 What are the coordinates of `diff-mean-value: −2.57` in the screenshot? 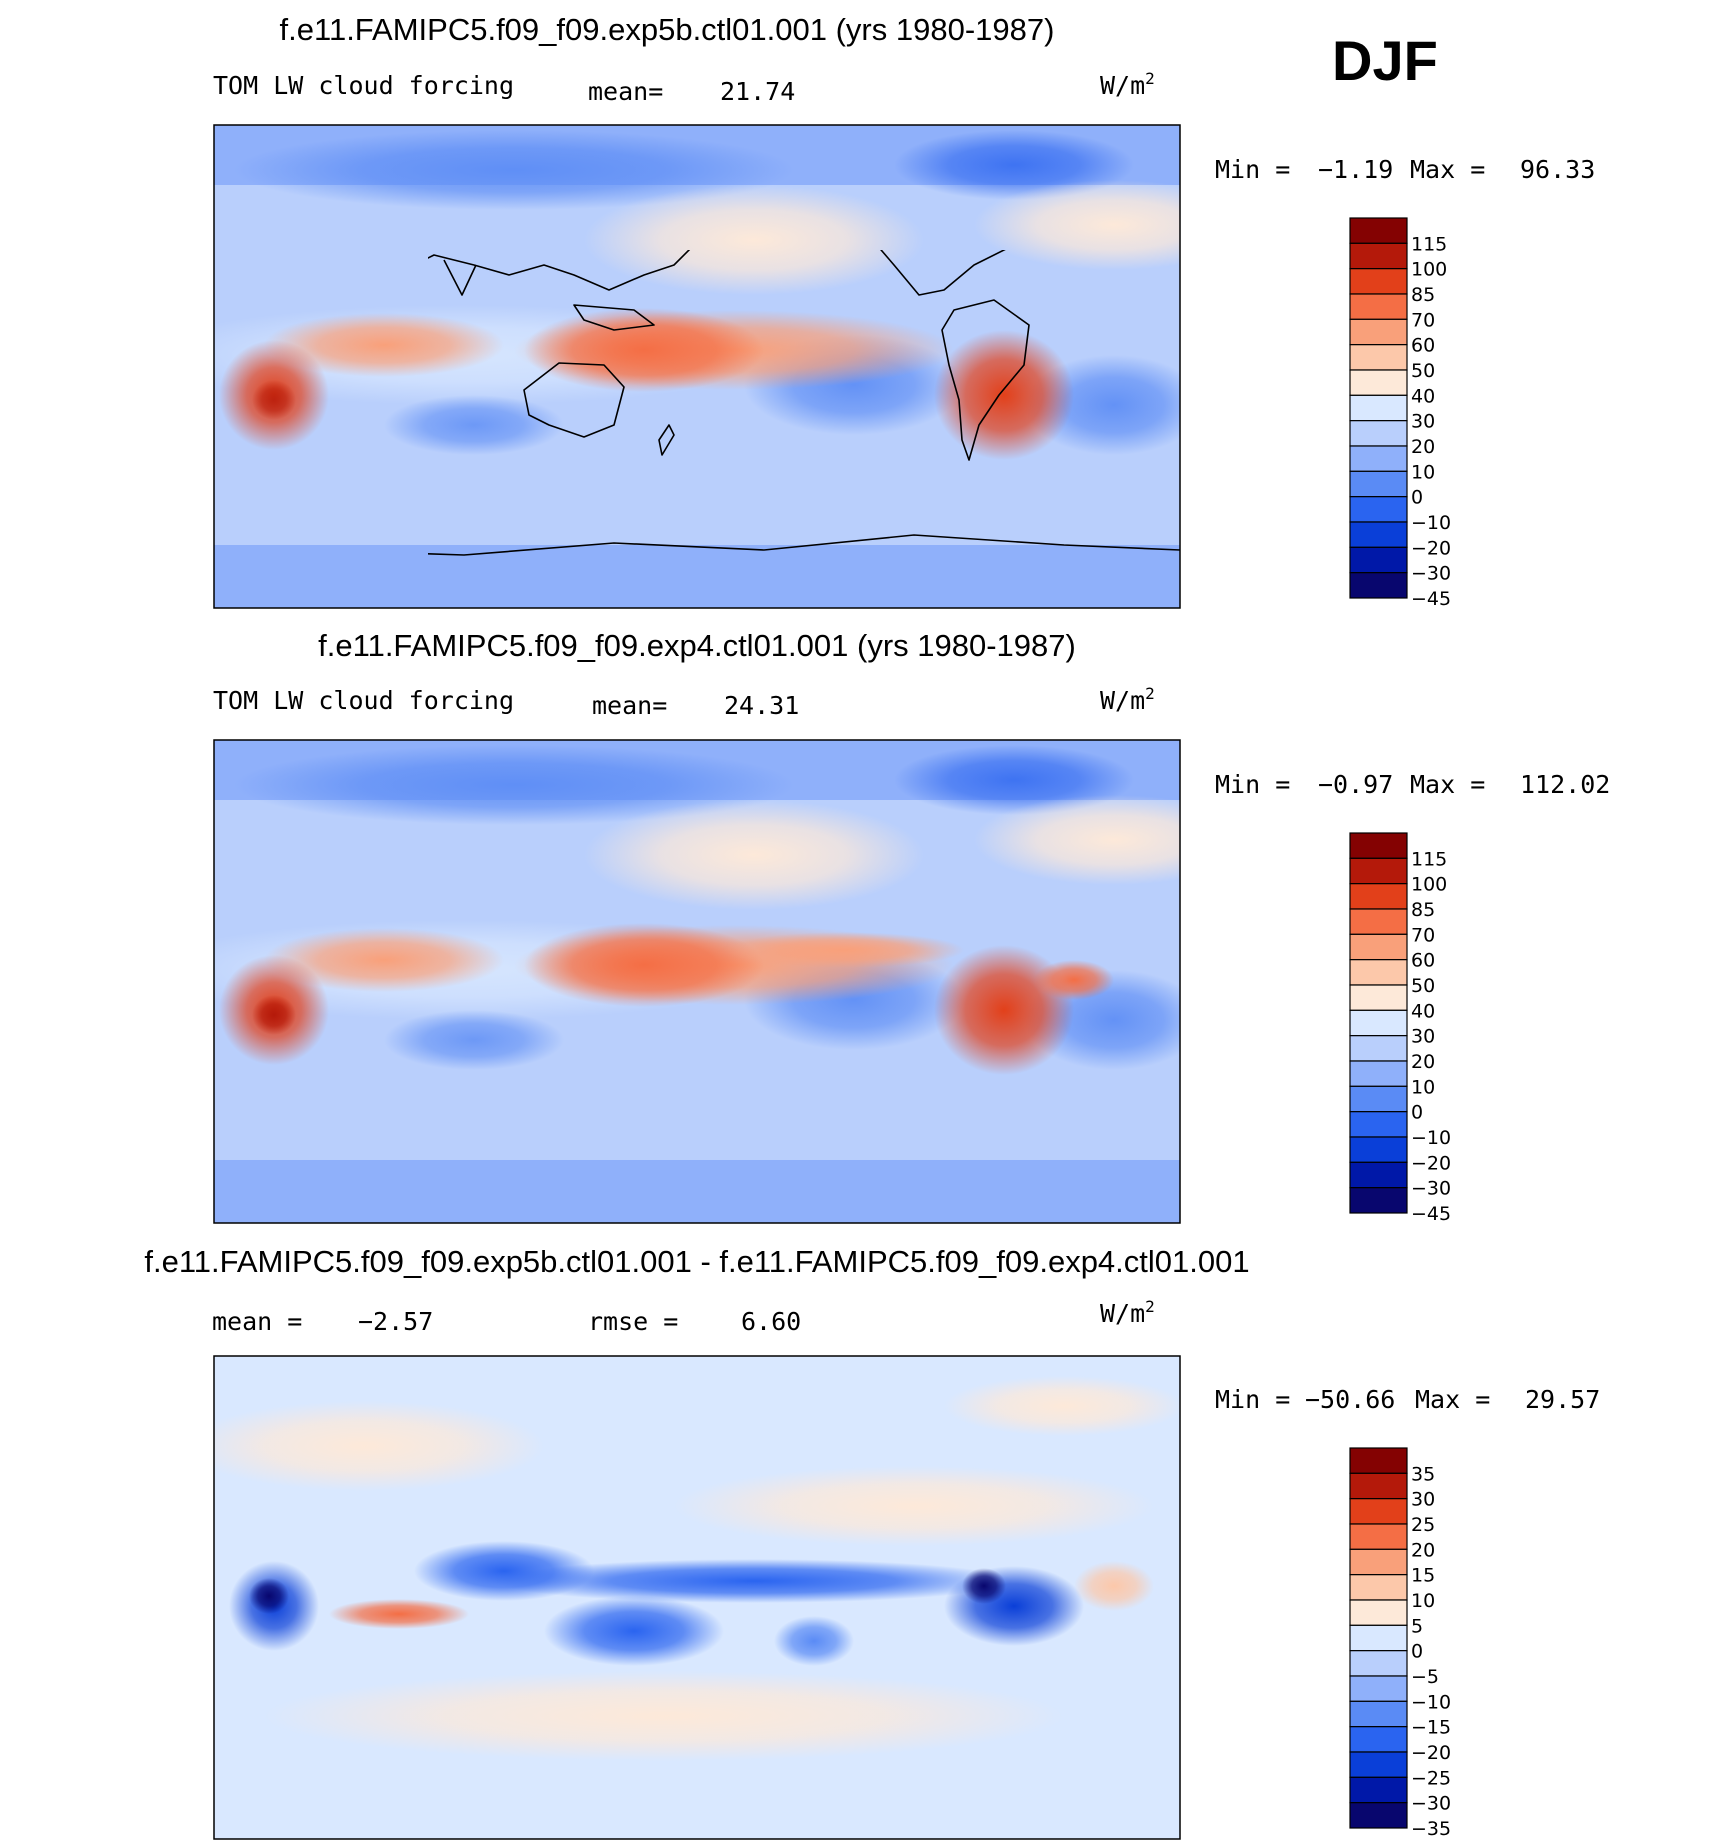 It's located at (395, 1321).